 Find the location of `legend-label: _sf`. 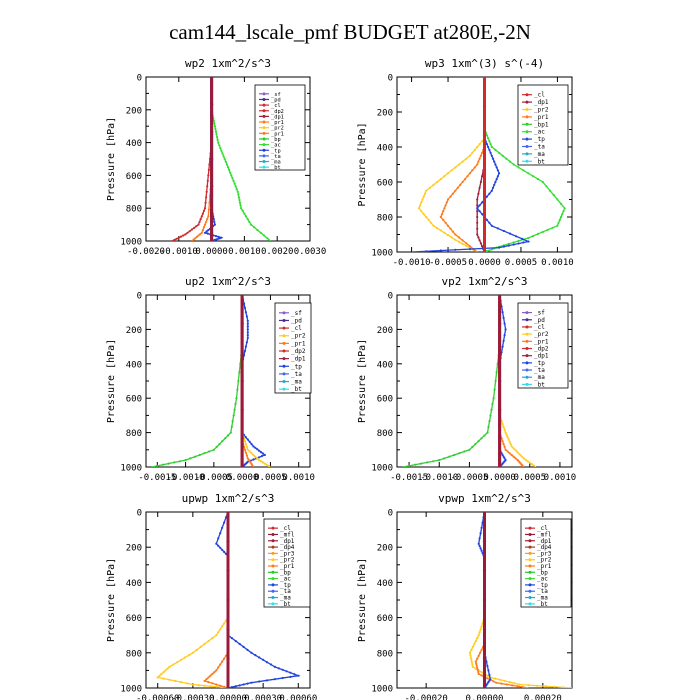

legend-label: _sf is located at coordinates (296, 313).